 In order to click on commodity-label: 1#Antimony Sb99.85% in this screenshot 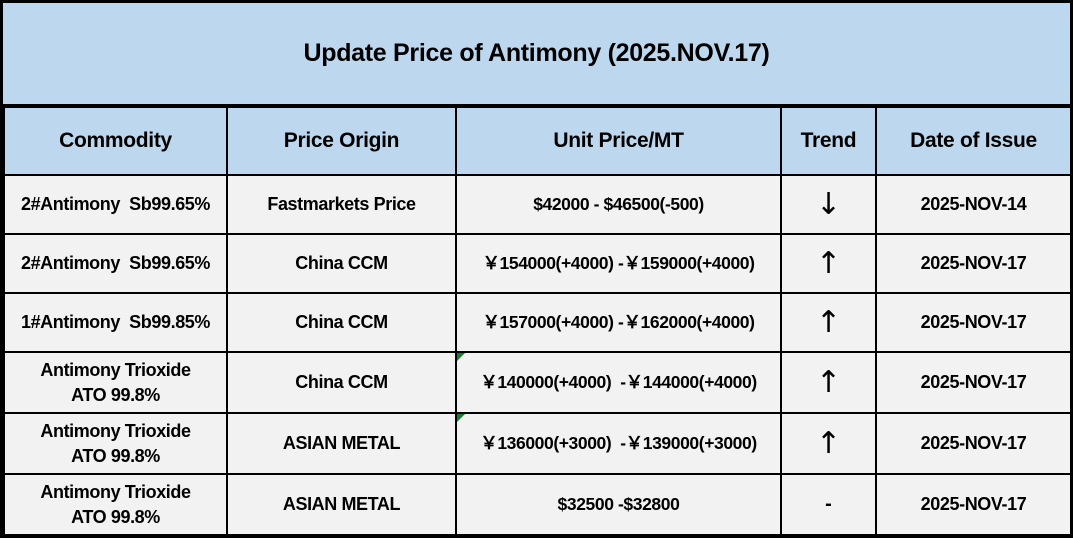, I will do `click(115, 322)`.